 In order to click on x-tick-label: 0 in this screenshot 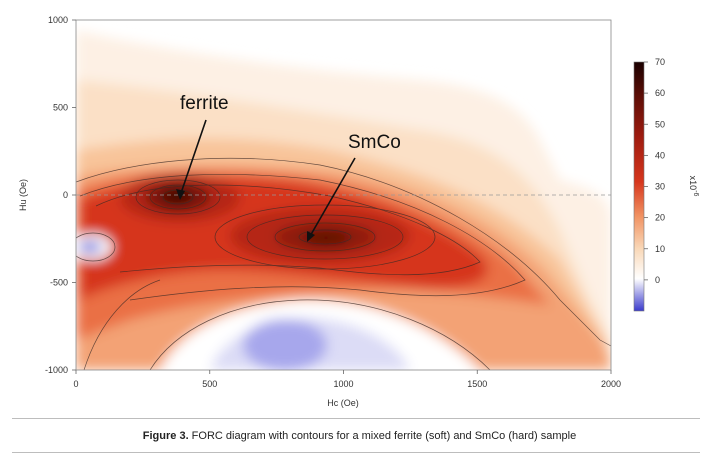, I will do `click(75, 384)`.